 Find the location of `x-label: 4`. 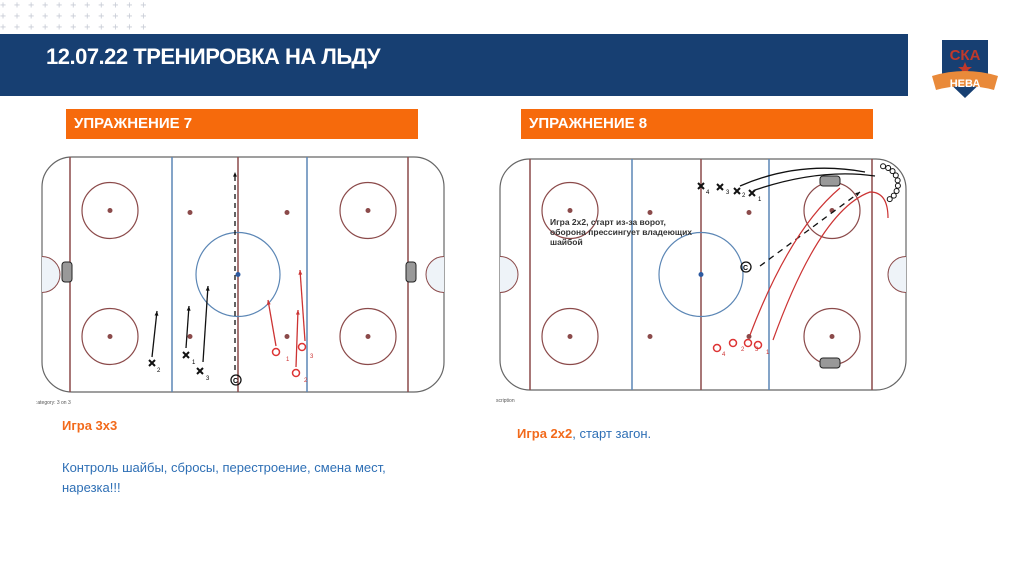

x-label: 4 is located at coordinates (708, 193).